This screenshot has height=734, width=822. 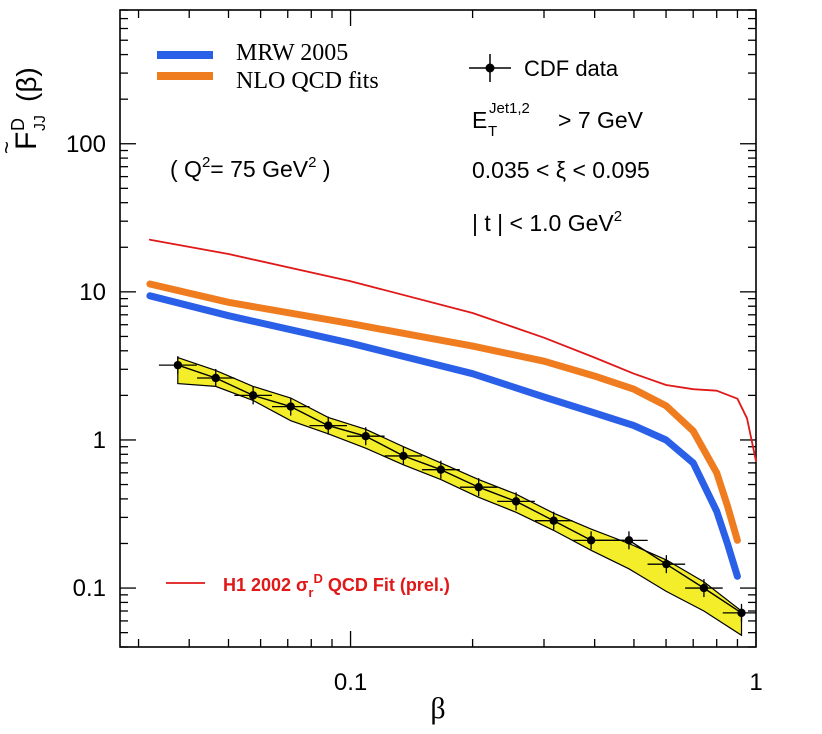 I want to click on svg-text: F, so click(x=26, y=141).